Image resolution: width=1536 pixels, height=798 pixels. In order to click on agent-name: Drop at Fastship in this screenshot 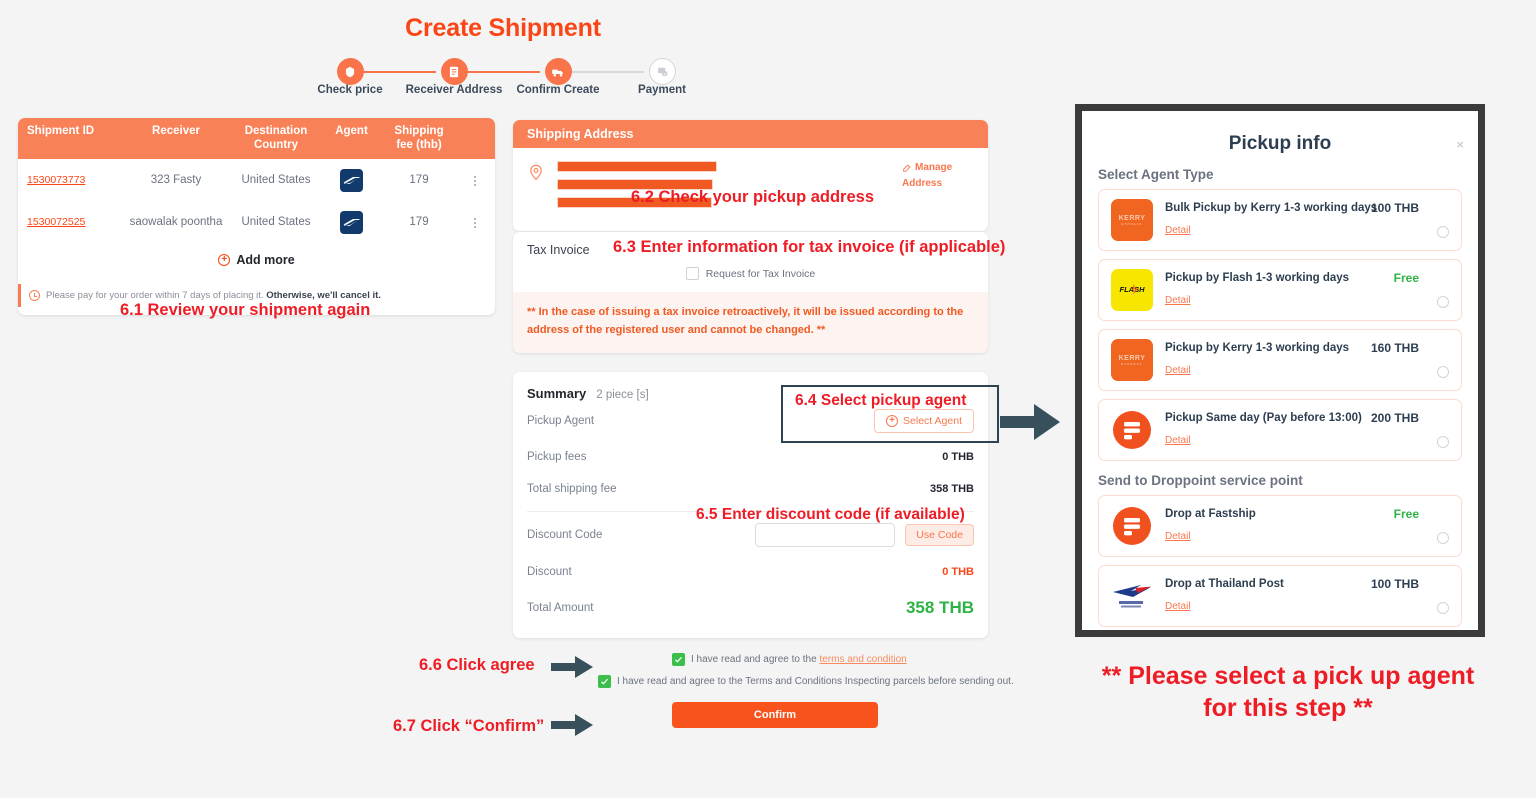, I will do `click(1210, 513)`.